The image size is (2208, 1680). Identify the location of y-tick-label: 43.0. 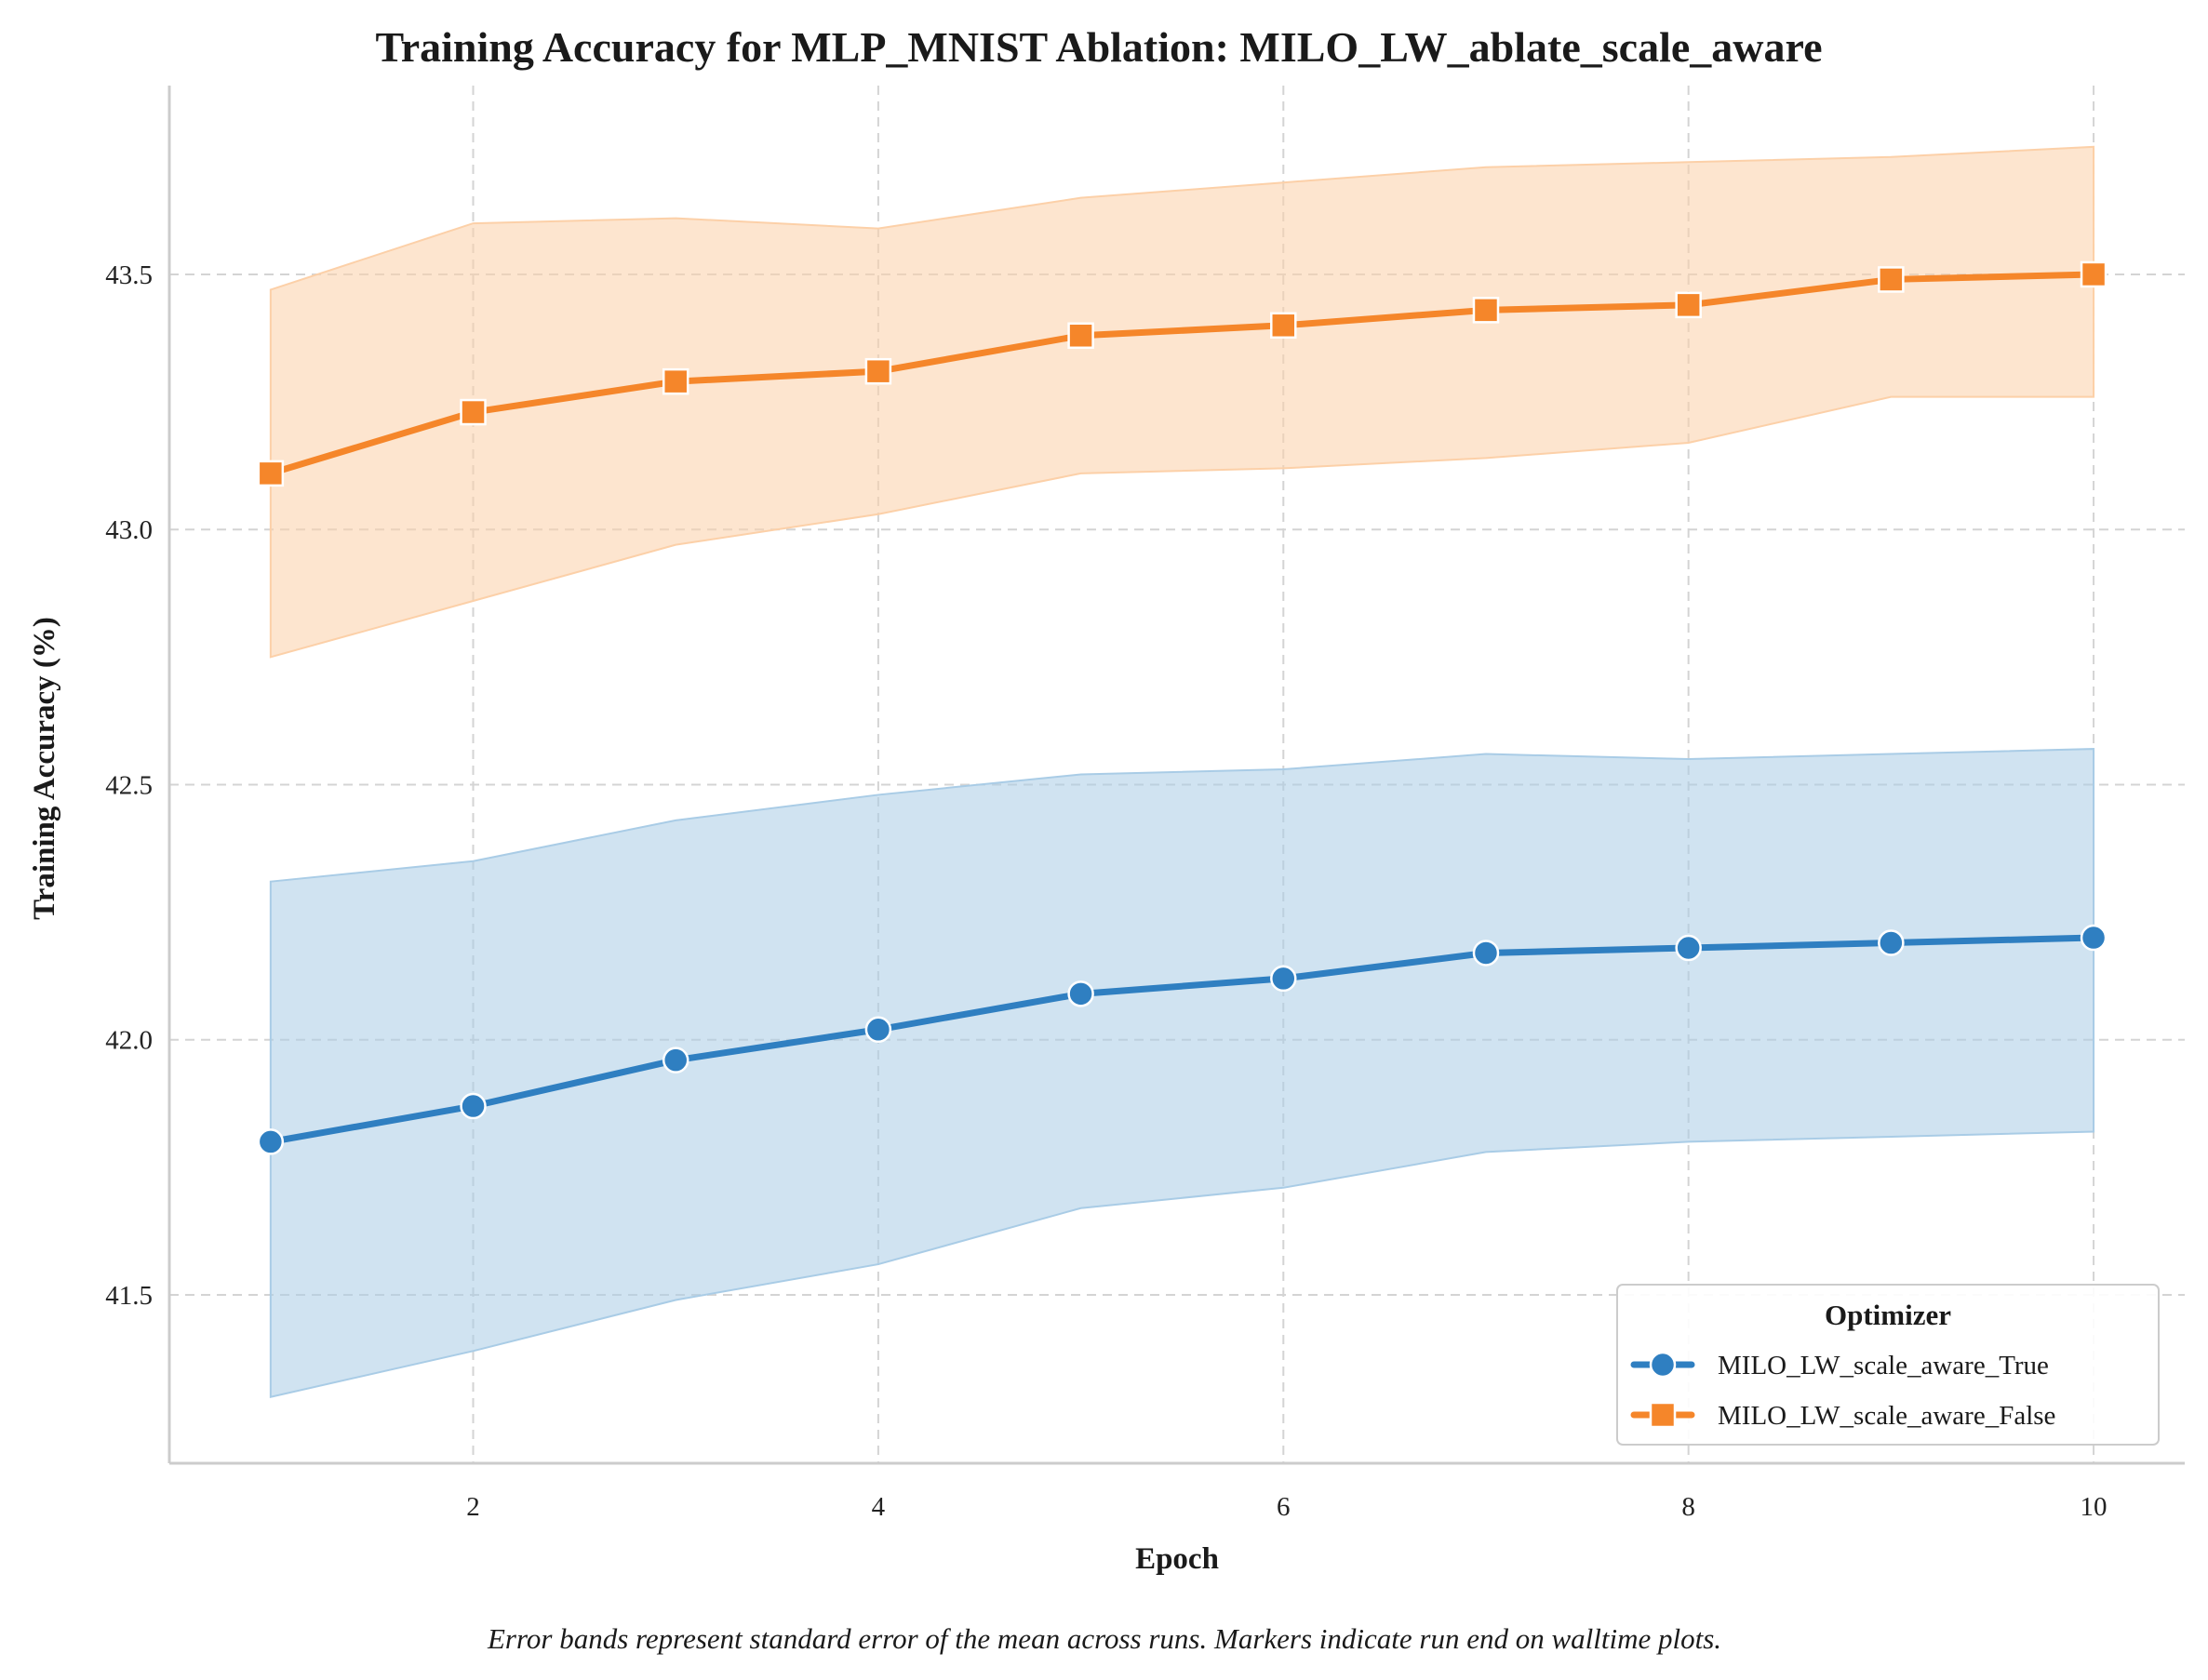
(129, 530).